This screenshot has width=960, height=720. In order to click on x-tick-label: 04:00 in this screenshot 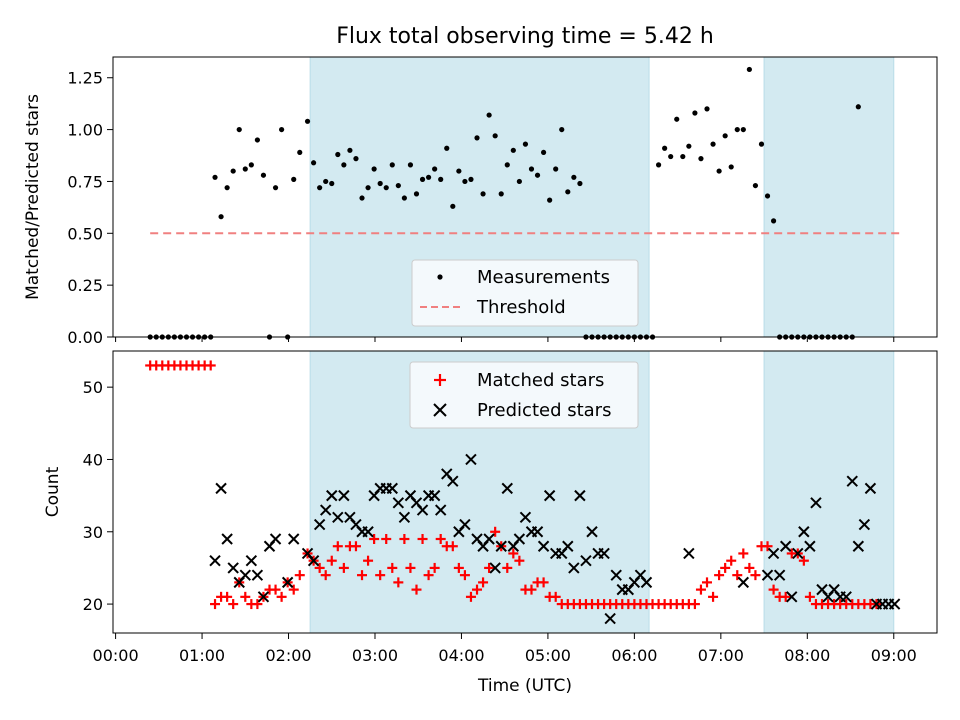, I will do `click(461, 655)`.